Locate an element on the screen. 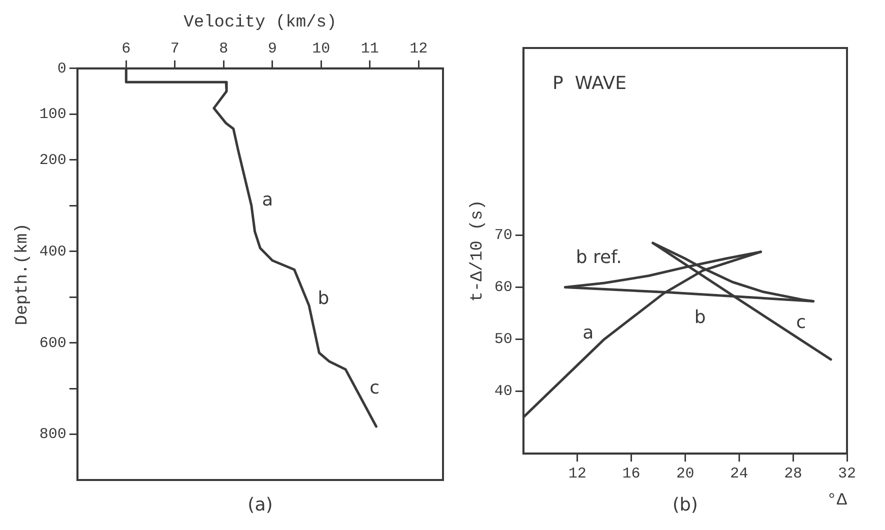 The image size is (885, 530). x-tick-label: 9 is located at coordinates (272, 49).